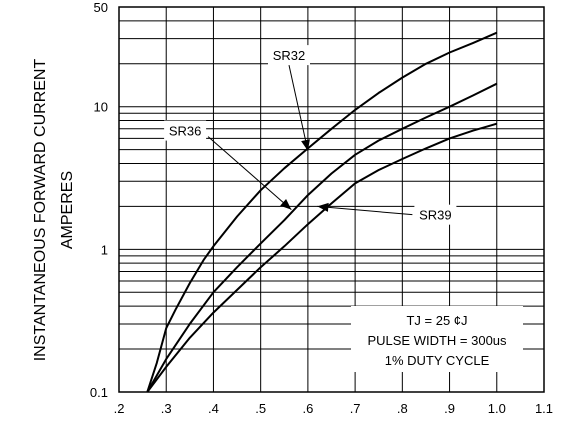 This screenshot has width=567, height=423. Describe the element at coordinates (119, 408) in the screenshot. I see `x-tick-label: .2` at that location.